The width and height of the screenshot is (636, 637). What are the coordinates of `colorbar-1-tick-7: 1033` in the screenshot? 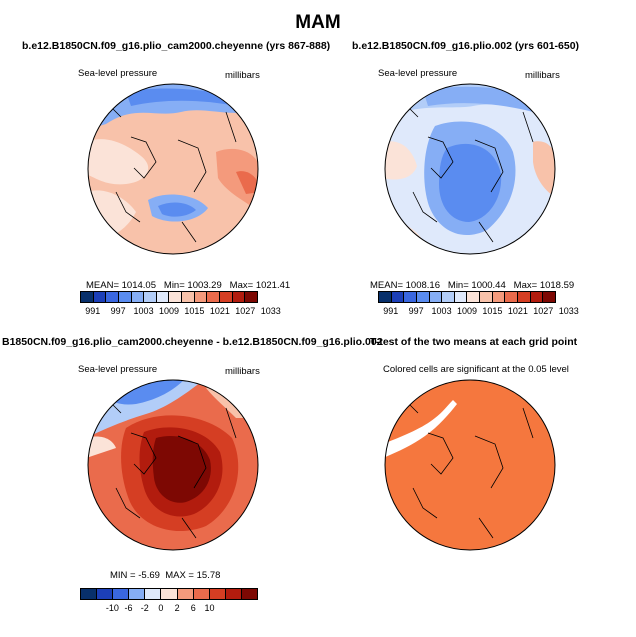 It's located at (270, 311).